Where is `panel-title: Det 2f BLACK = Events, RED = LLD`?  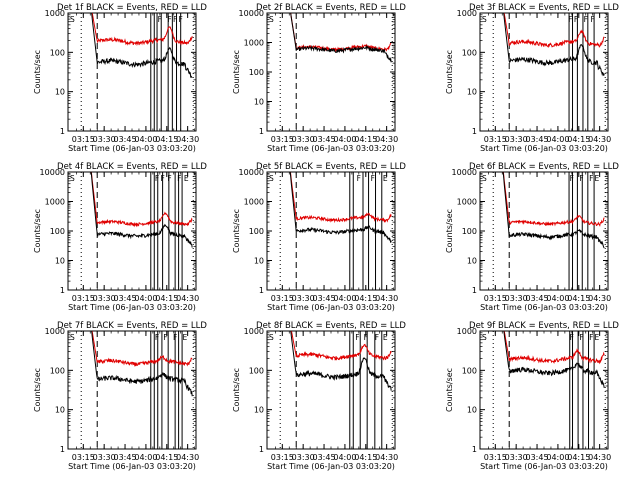
panel-title: Det 2f BLACK = Events, RED = LLD is located at coordinates (331, 8).